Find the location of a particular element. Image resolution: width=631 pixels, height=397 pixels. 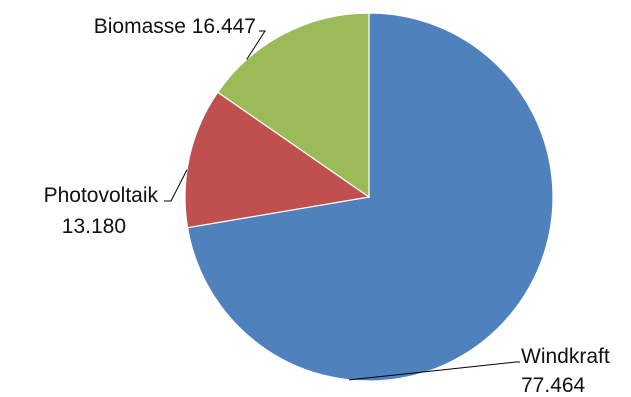

pie-slice-photovoltaik is located at coordinates (277, 160).